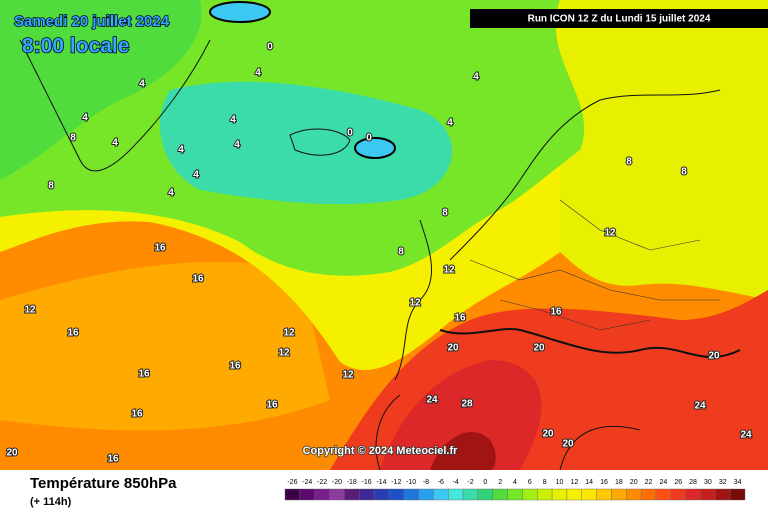 Image resolution: width=768 pixels, height=512 pixels. I want to click on legend-label: -22, so click(322, 482).